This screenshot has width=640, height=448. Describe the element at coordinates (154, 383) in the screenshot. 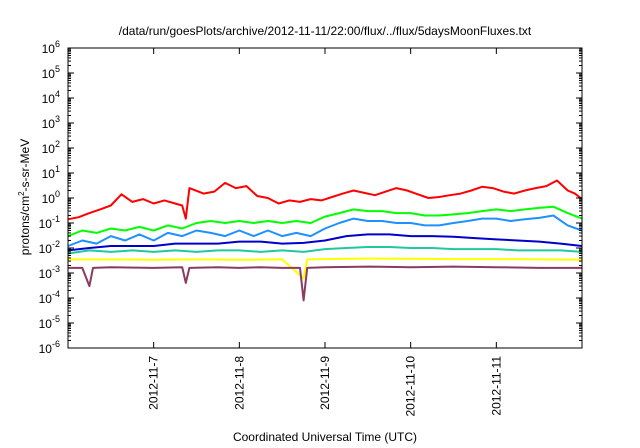

I see `x-tick-label: 2012-11-7` at that location.